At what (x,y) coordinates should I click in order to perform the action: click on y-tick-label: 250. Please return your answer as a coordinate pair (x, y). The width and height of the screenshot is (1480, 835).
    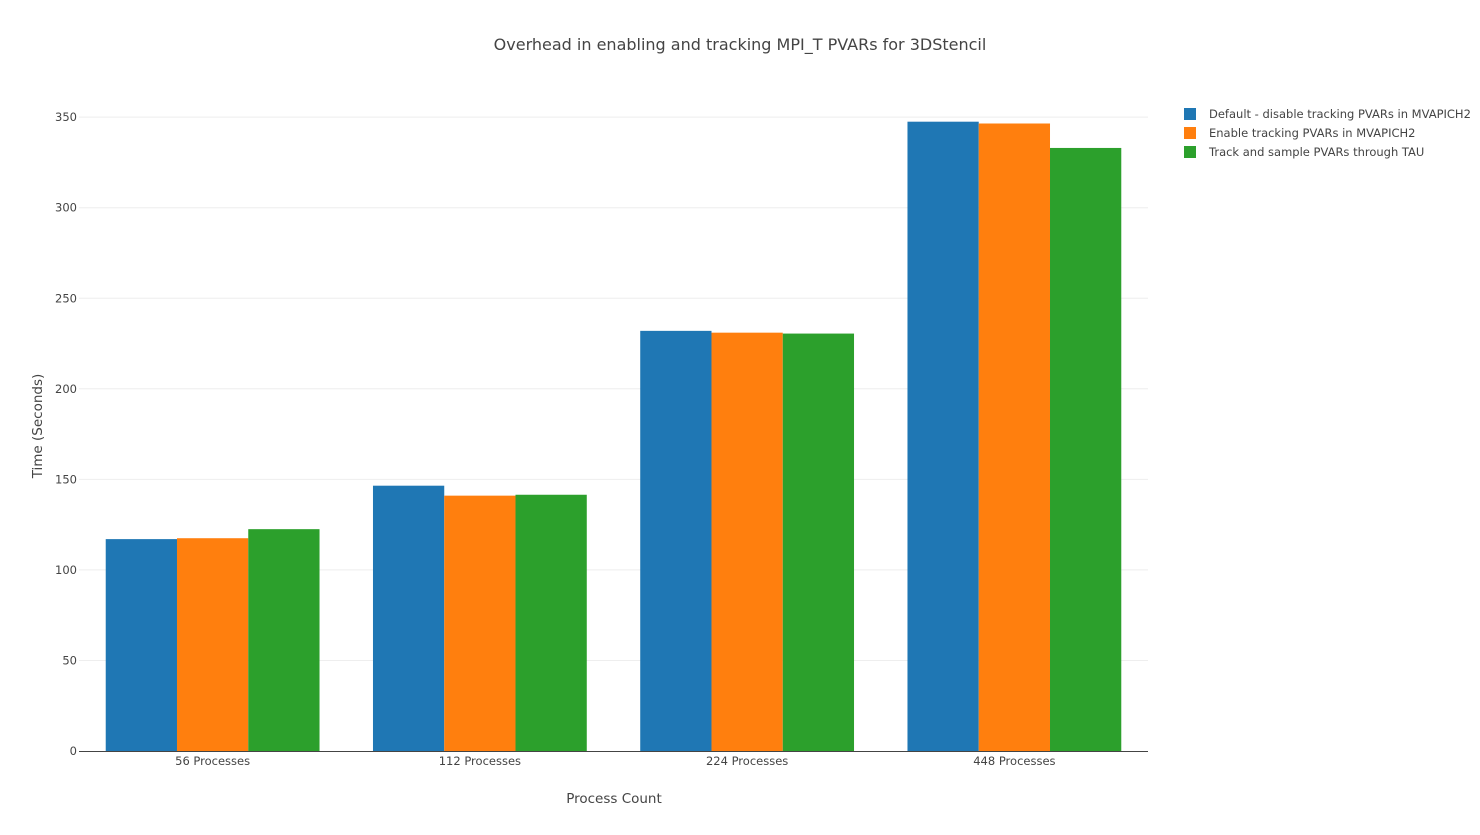
    Looking at the image, I should click on (66, 298).